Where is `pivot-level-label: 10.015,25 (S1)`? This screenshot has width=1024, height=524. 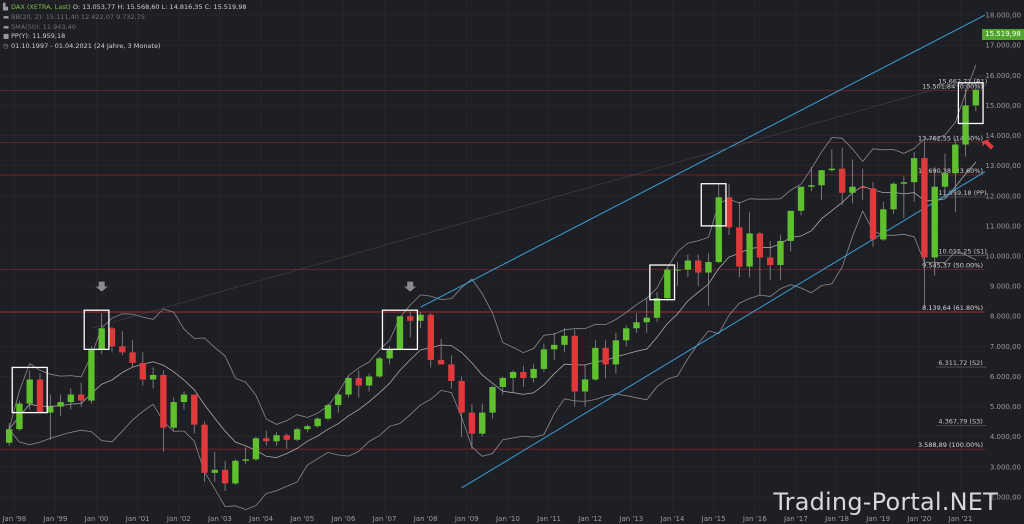
pivot-level-label: 10.015,25 (S1) is located at coordinates (962, 252).